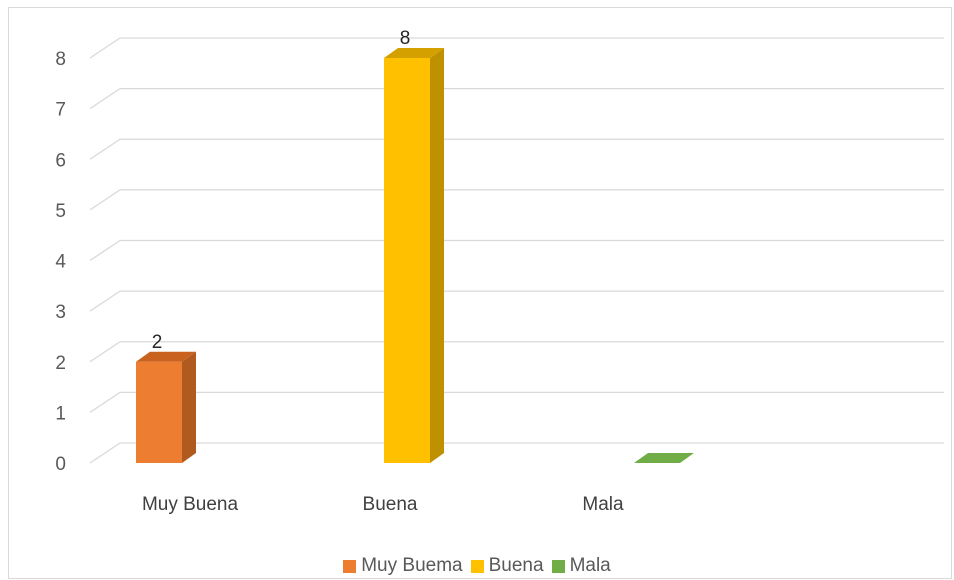 This screenshot has width=954, height=580. What do you see at coordinates (60, 160) in the screenshot?
I see `y-tick-label: 6` at bounding box center [60, 160].